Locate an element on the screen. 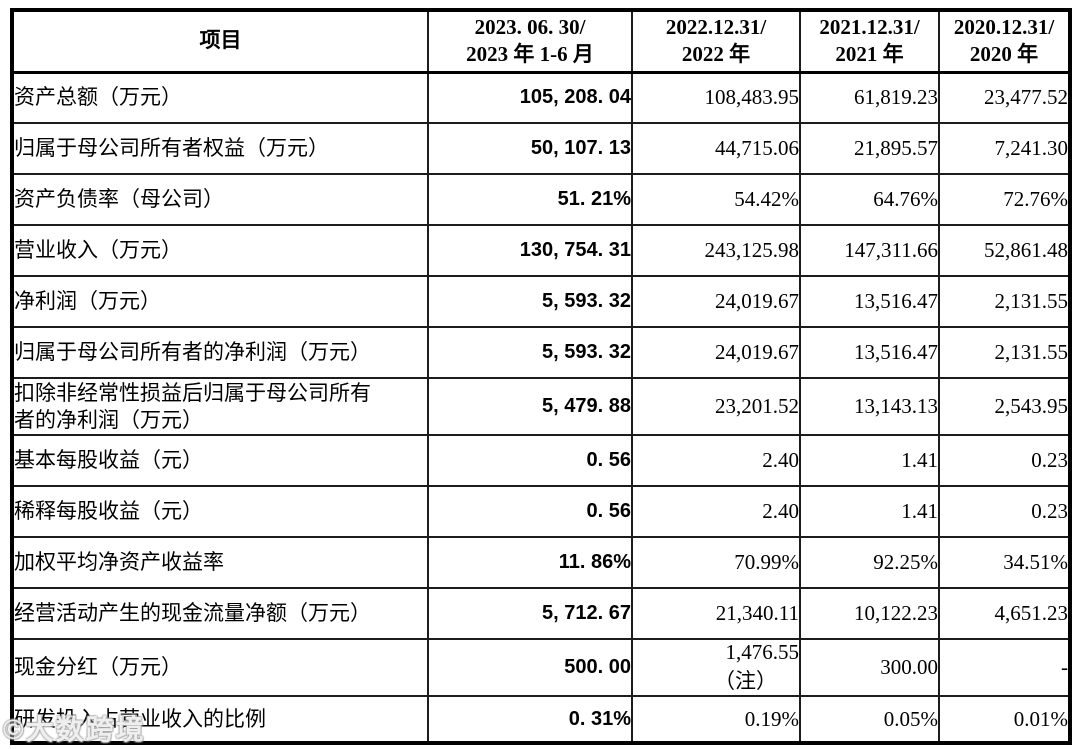 Image resolution: width=1080 pixels, height=749 pixels. dividend-2022-note: （注） is located at coordinates (745, 681).